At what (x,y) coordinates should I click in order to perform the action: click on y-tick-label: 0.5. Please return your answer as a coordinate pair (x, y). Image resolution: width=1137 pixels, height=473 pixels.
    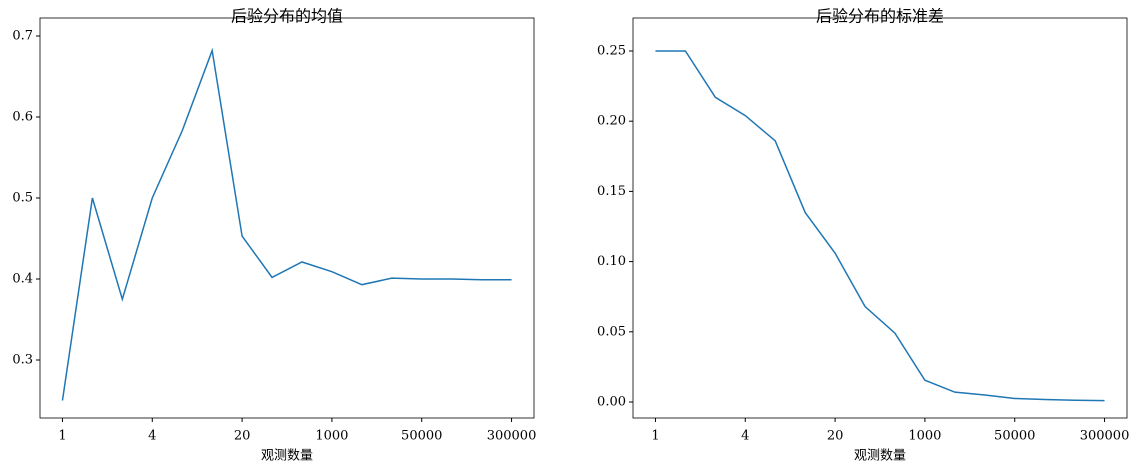
    Looking at the image, I should click on (22, 197).